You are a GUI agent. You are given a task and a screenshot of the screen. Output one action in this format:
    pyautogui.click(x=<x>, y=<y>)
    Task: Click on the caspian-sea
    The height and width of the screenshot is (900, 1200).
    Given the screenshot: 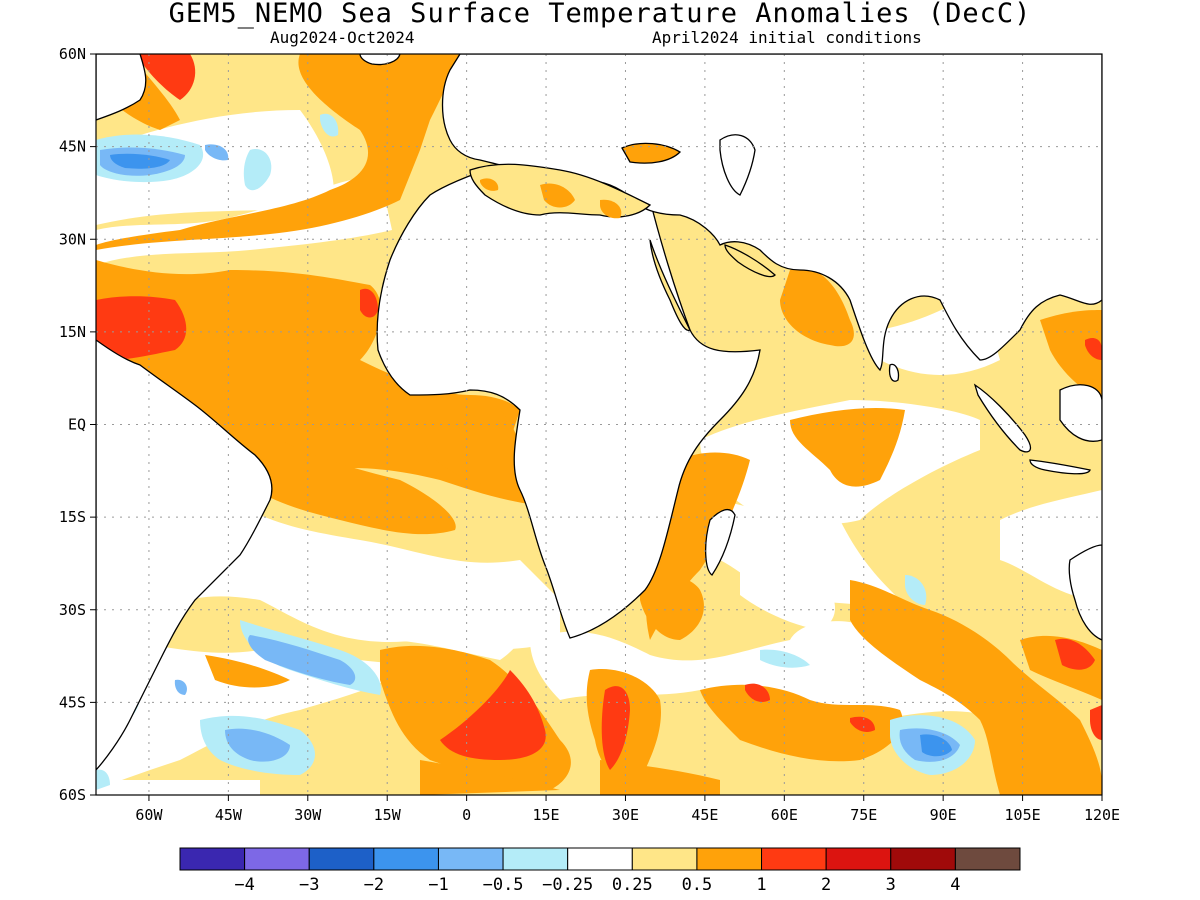 What is the action you would take?
    pyautogui.click(x=737, y=165)
    